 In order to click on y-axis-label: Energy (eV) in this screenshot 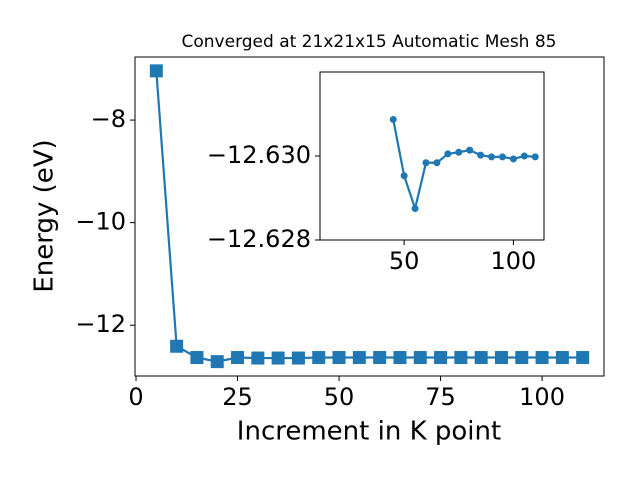, I will do `click(45, 215)`.